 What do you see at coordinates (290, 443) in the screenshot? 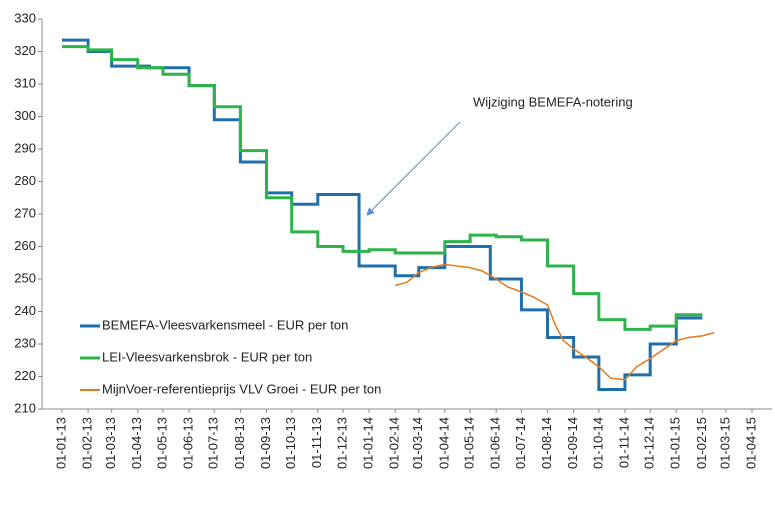
I see `x-tick-label: 01-10-13` at bounding box center [290, 443].